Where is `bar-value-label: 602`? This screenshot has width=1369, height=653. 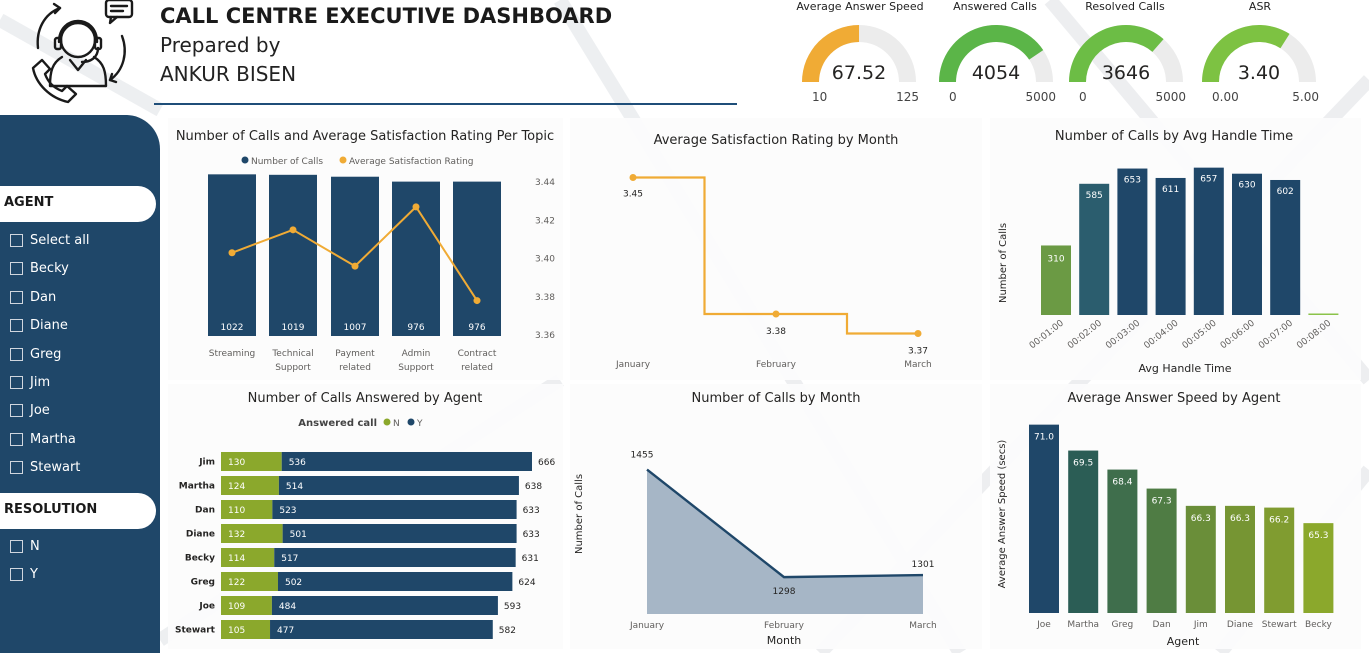
bar-value-label: 602 is located at coordinates (1285, 192).